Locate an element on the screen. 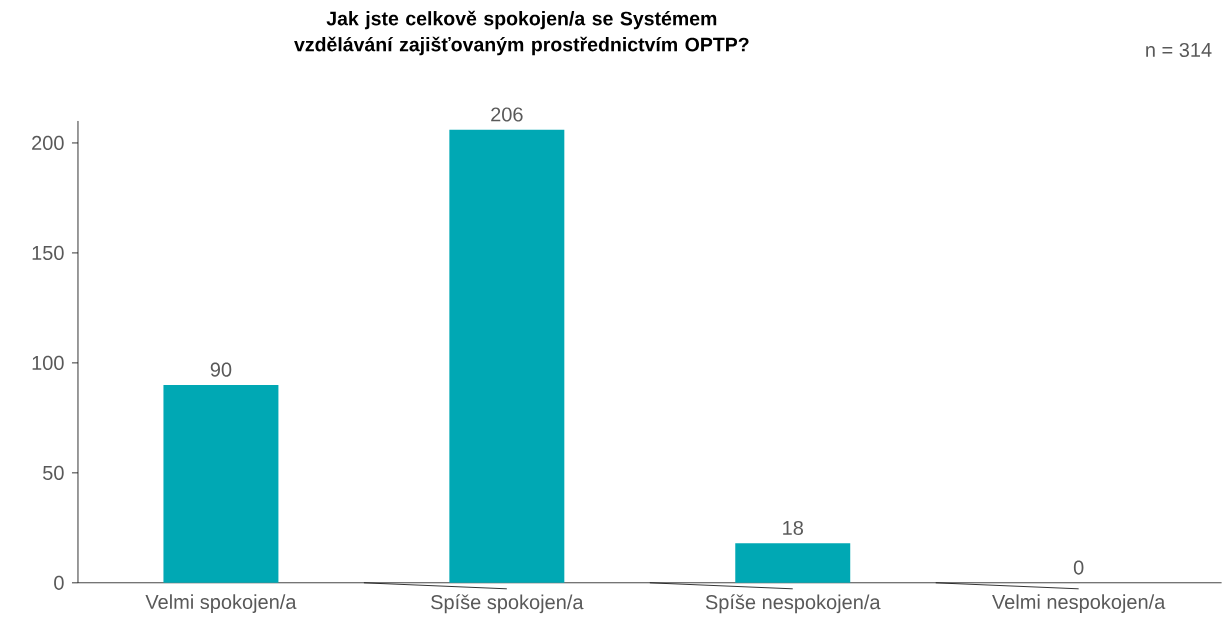  chart-title: Jak jste celkově spokojen/a se Systémem vzdělávání zajišťovaným prostřednictvím OPTP? is located at coordinates (521, 33).